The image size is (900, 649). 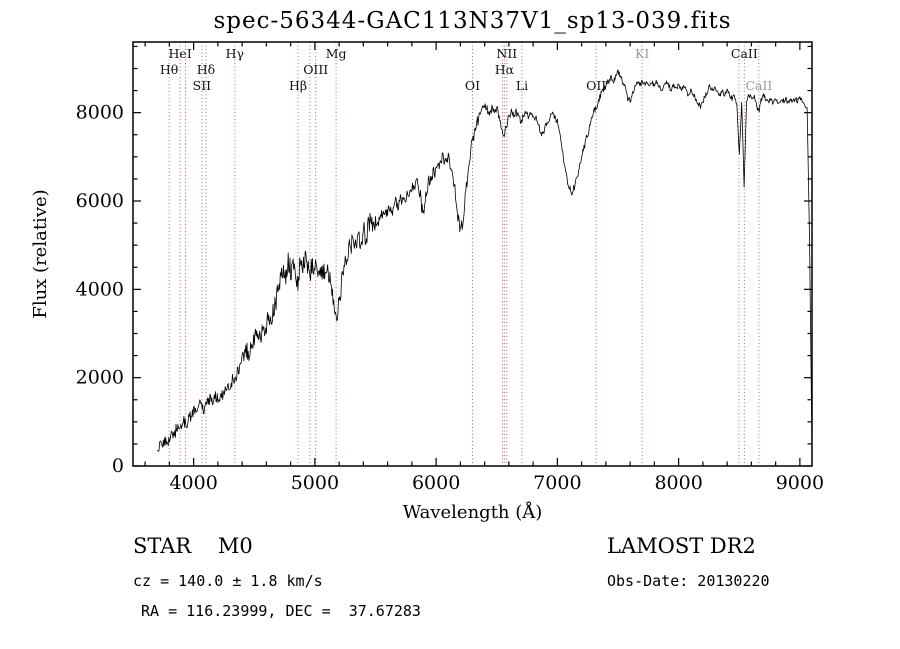 What do you see at coordinates (336, 53) in the screenshot?
I see `spectral-line-label: Mg` at bounding box center [336, 53].